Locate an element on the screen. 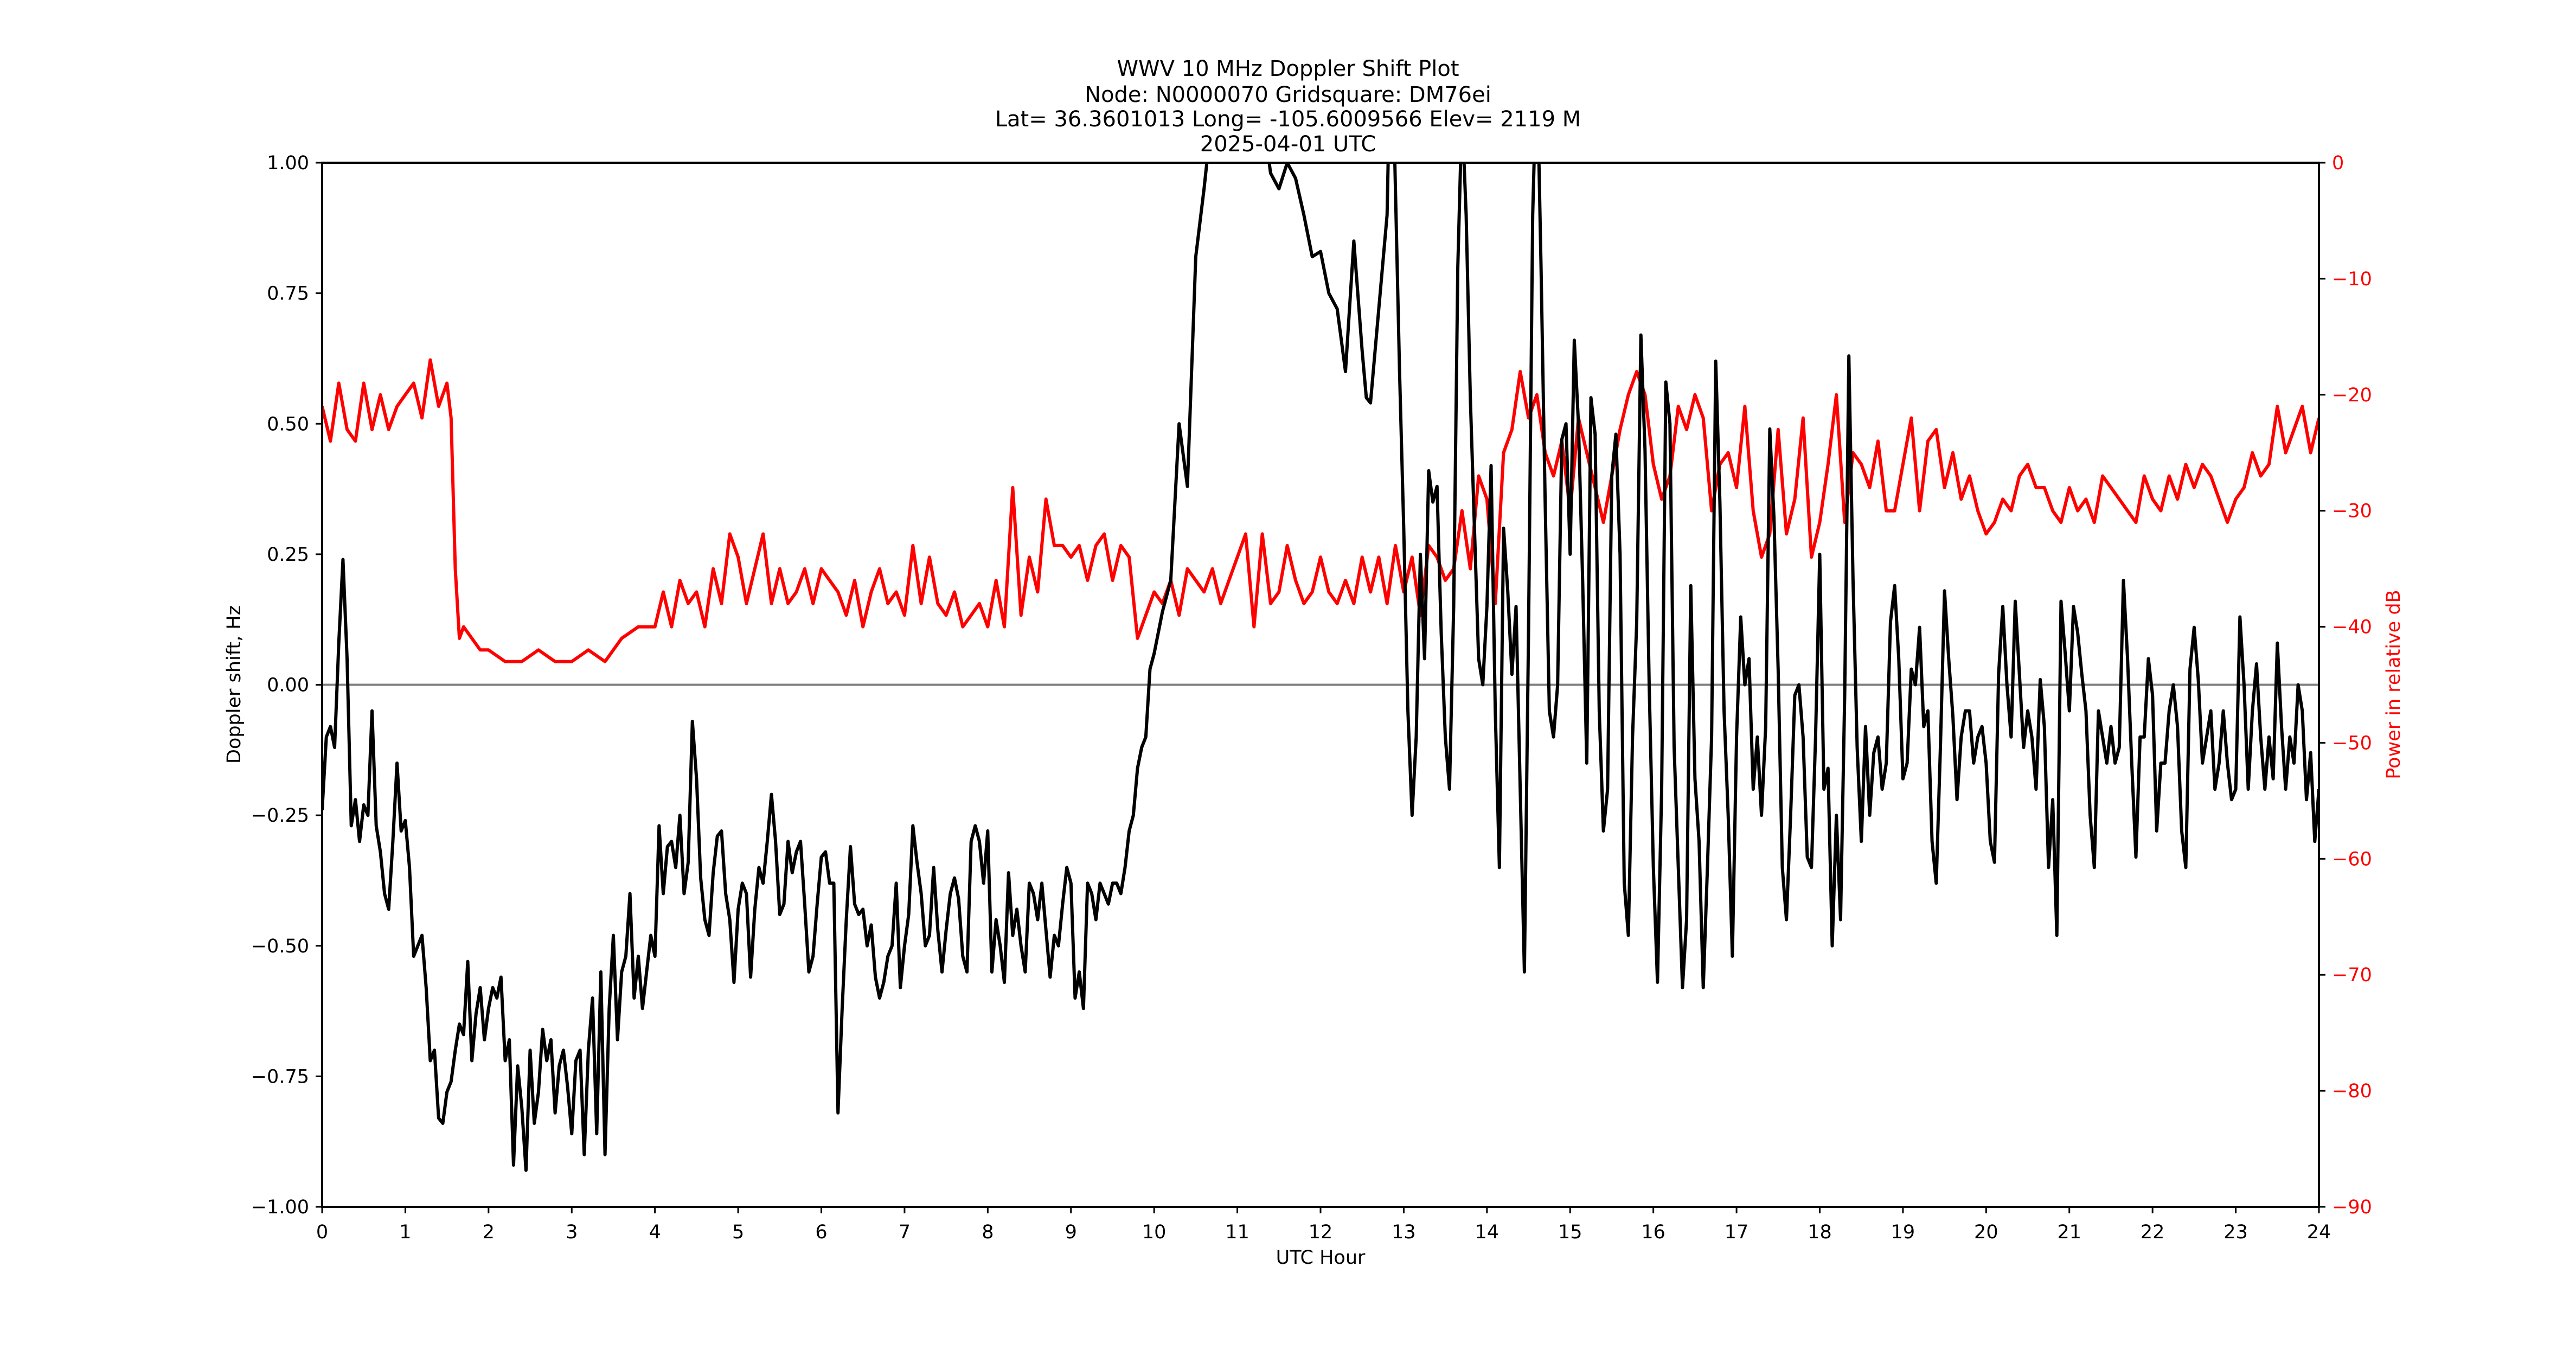 The image size is (2576, 1356). chart-subtitle-node: Node: N0000070 Gridsquare: DM76ei is located at coordinates (1288, 94).